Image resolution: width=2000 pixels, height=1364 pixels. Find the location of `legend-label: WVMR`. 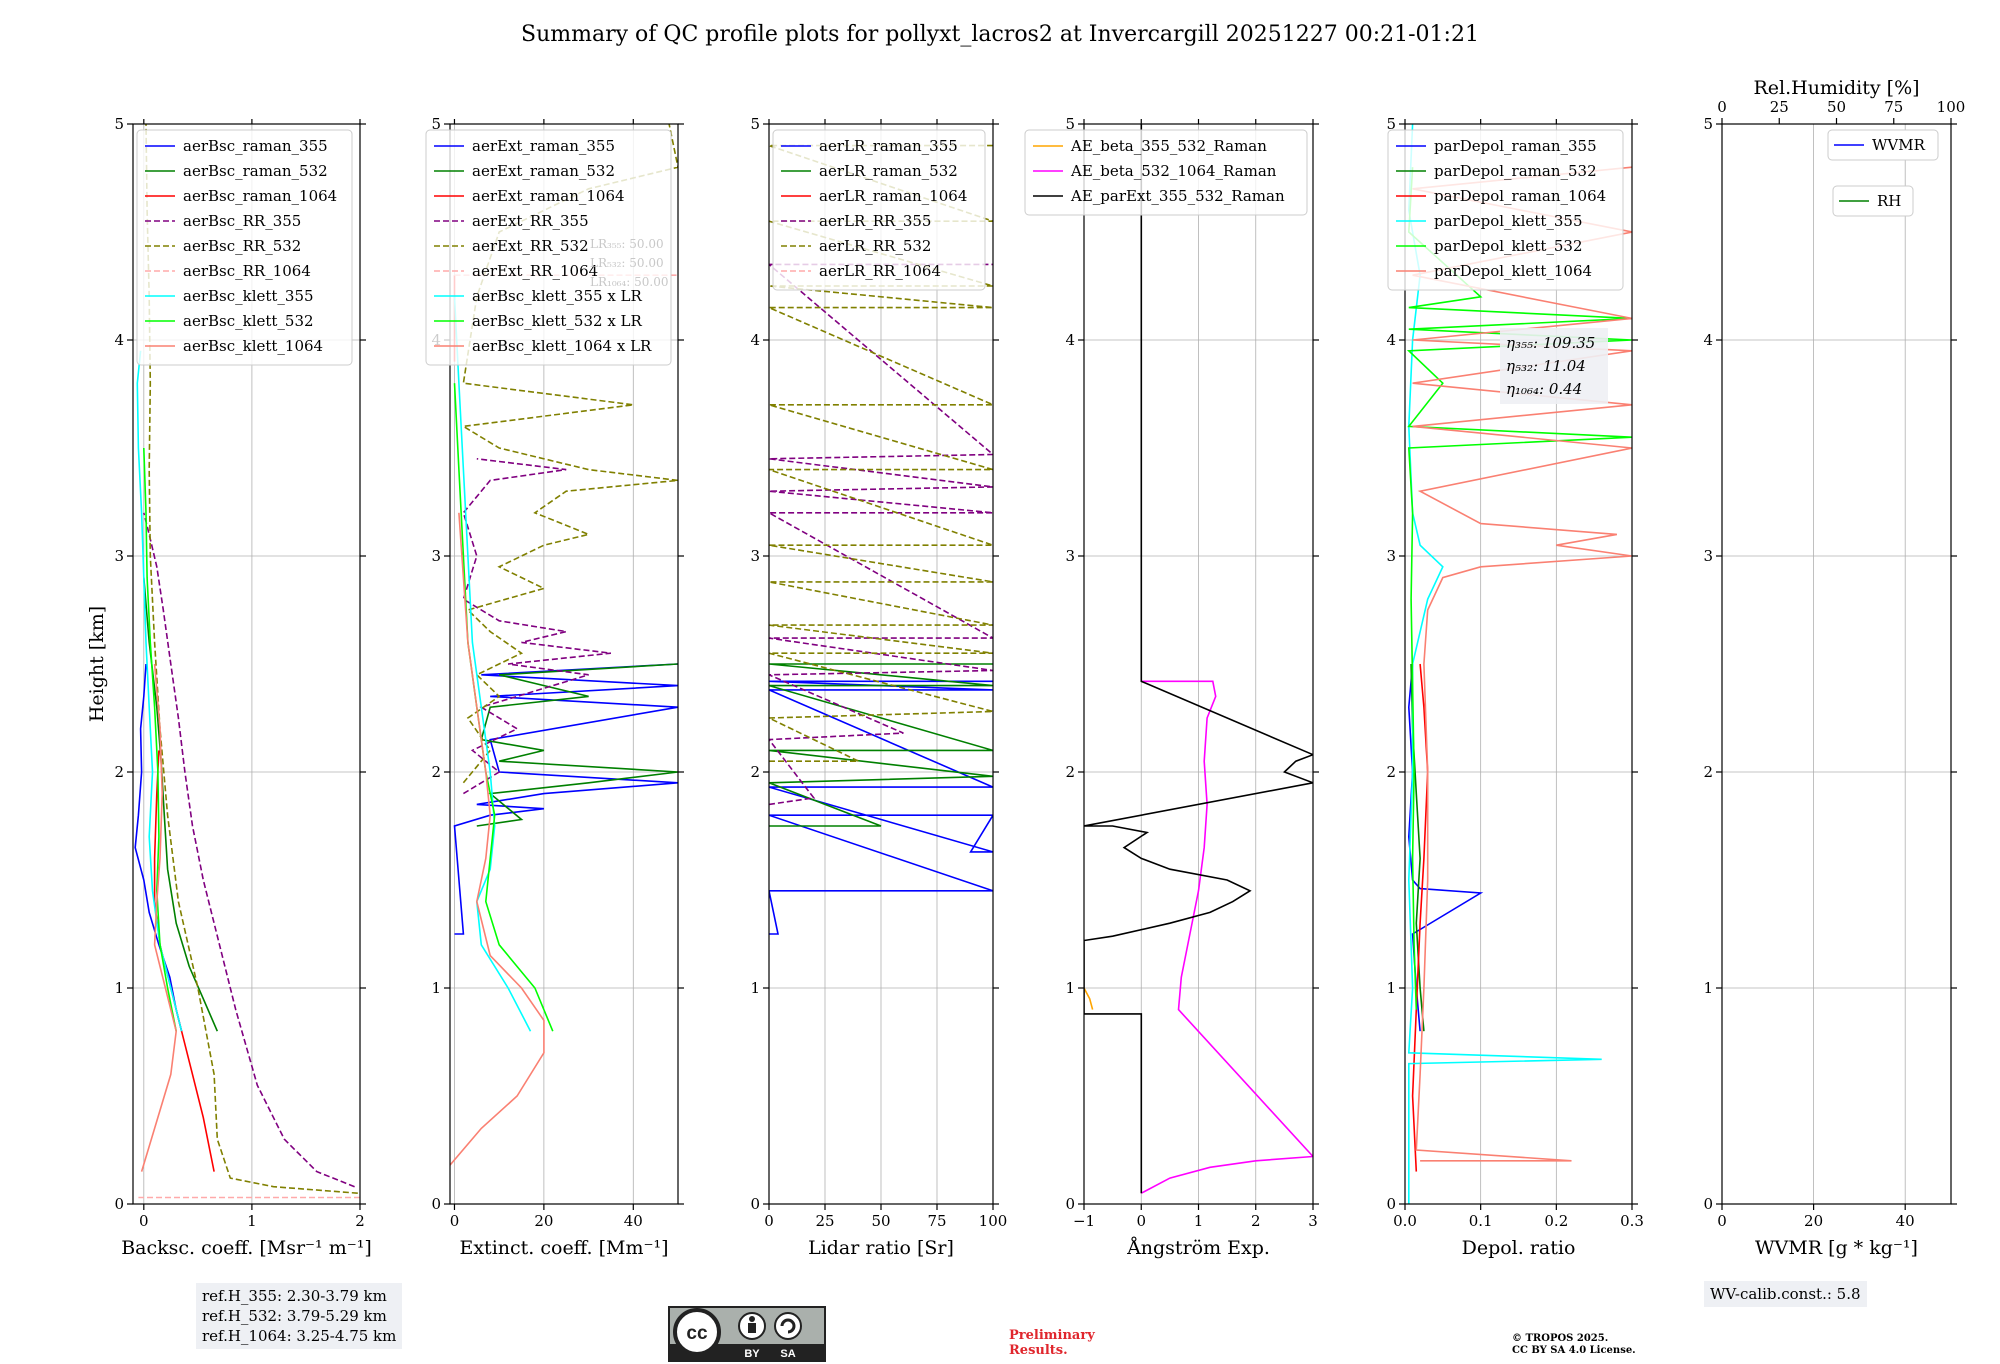

legend-label: WVMR is located at coordinates (1899, 145).